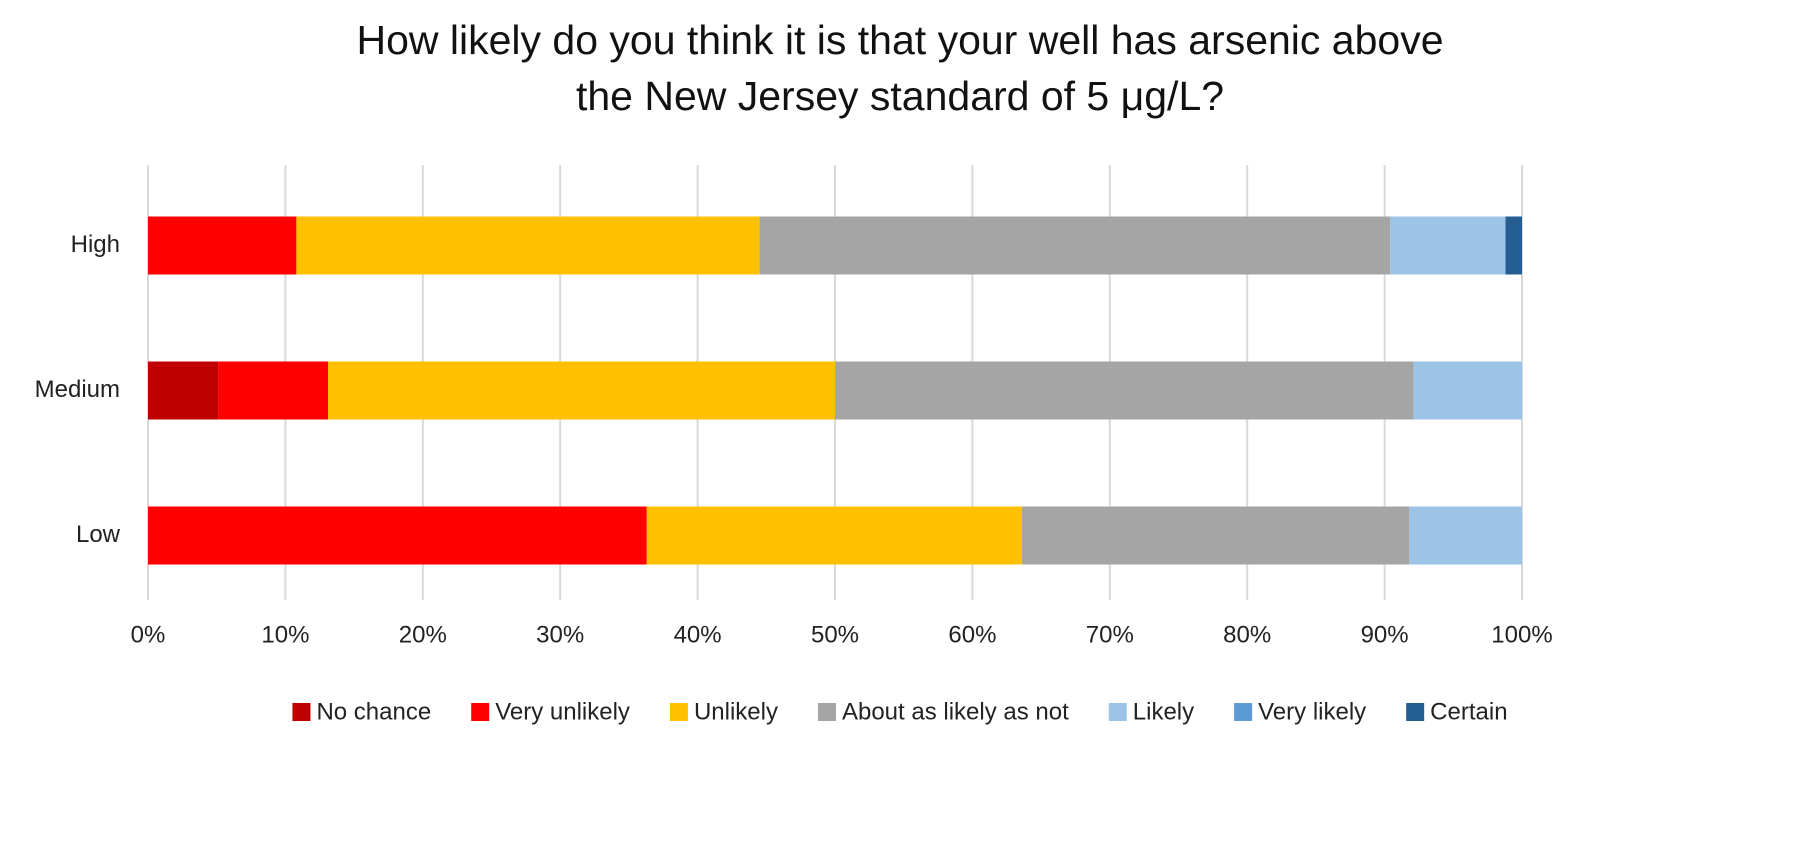  I want to click on legend-label: Very likely, so click(1312, 711).